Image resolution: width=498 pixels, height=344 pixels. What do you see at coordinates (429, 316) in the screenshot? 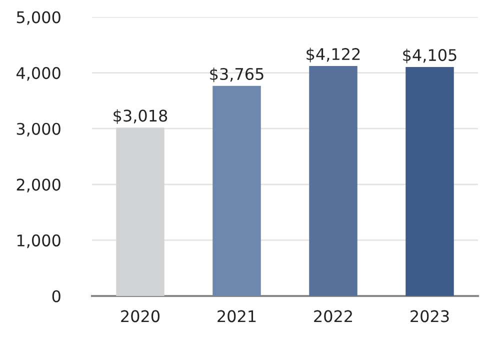
I see `x-tick-label: 2023` at bounding box center [429, 316].